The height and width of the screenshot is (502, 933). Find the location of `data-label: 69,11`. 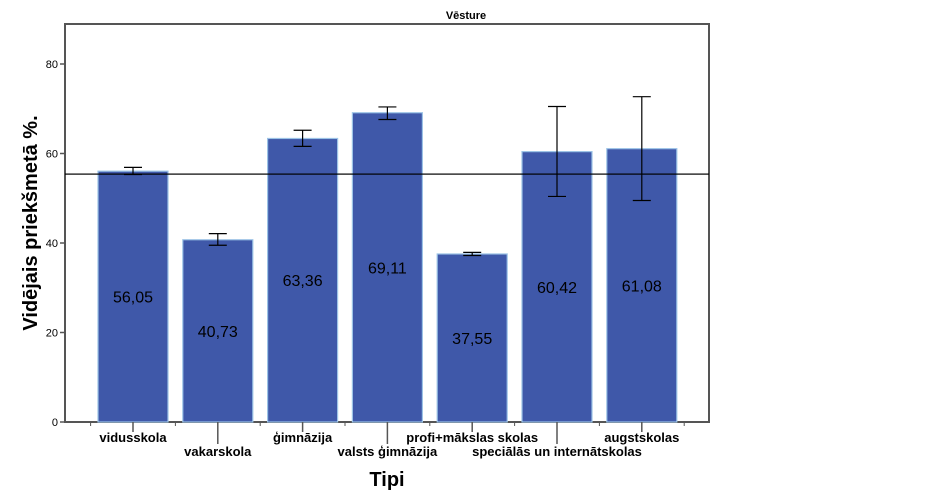

data-label: 69,11 is located at coordinates (387, 268).